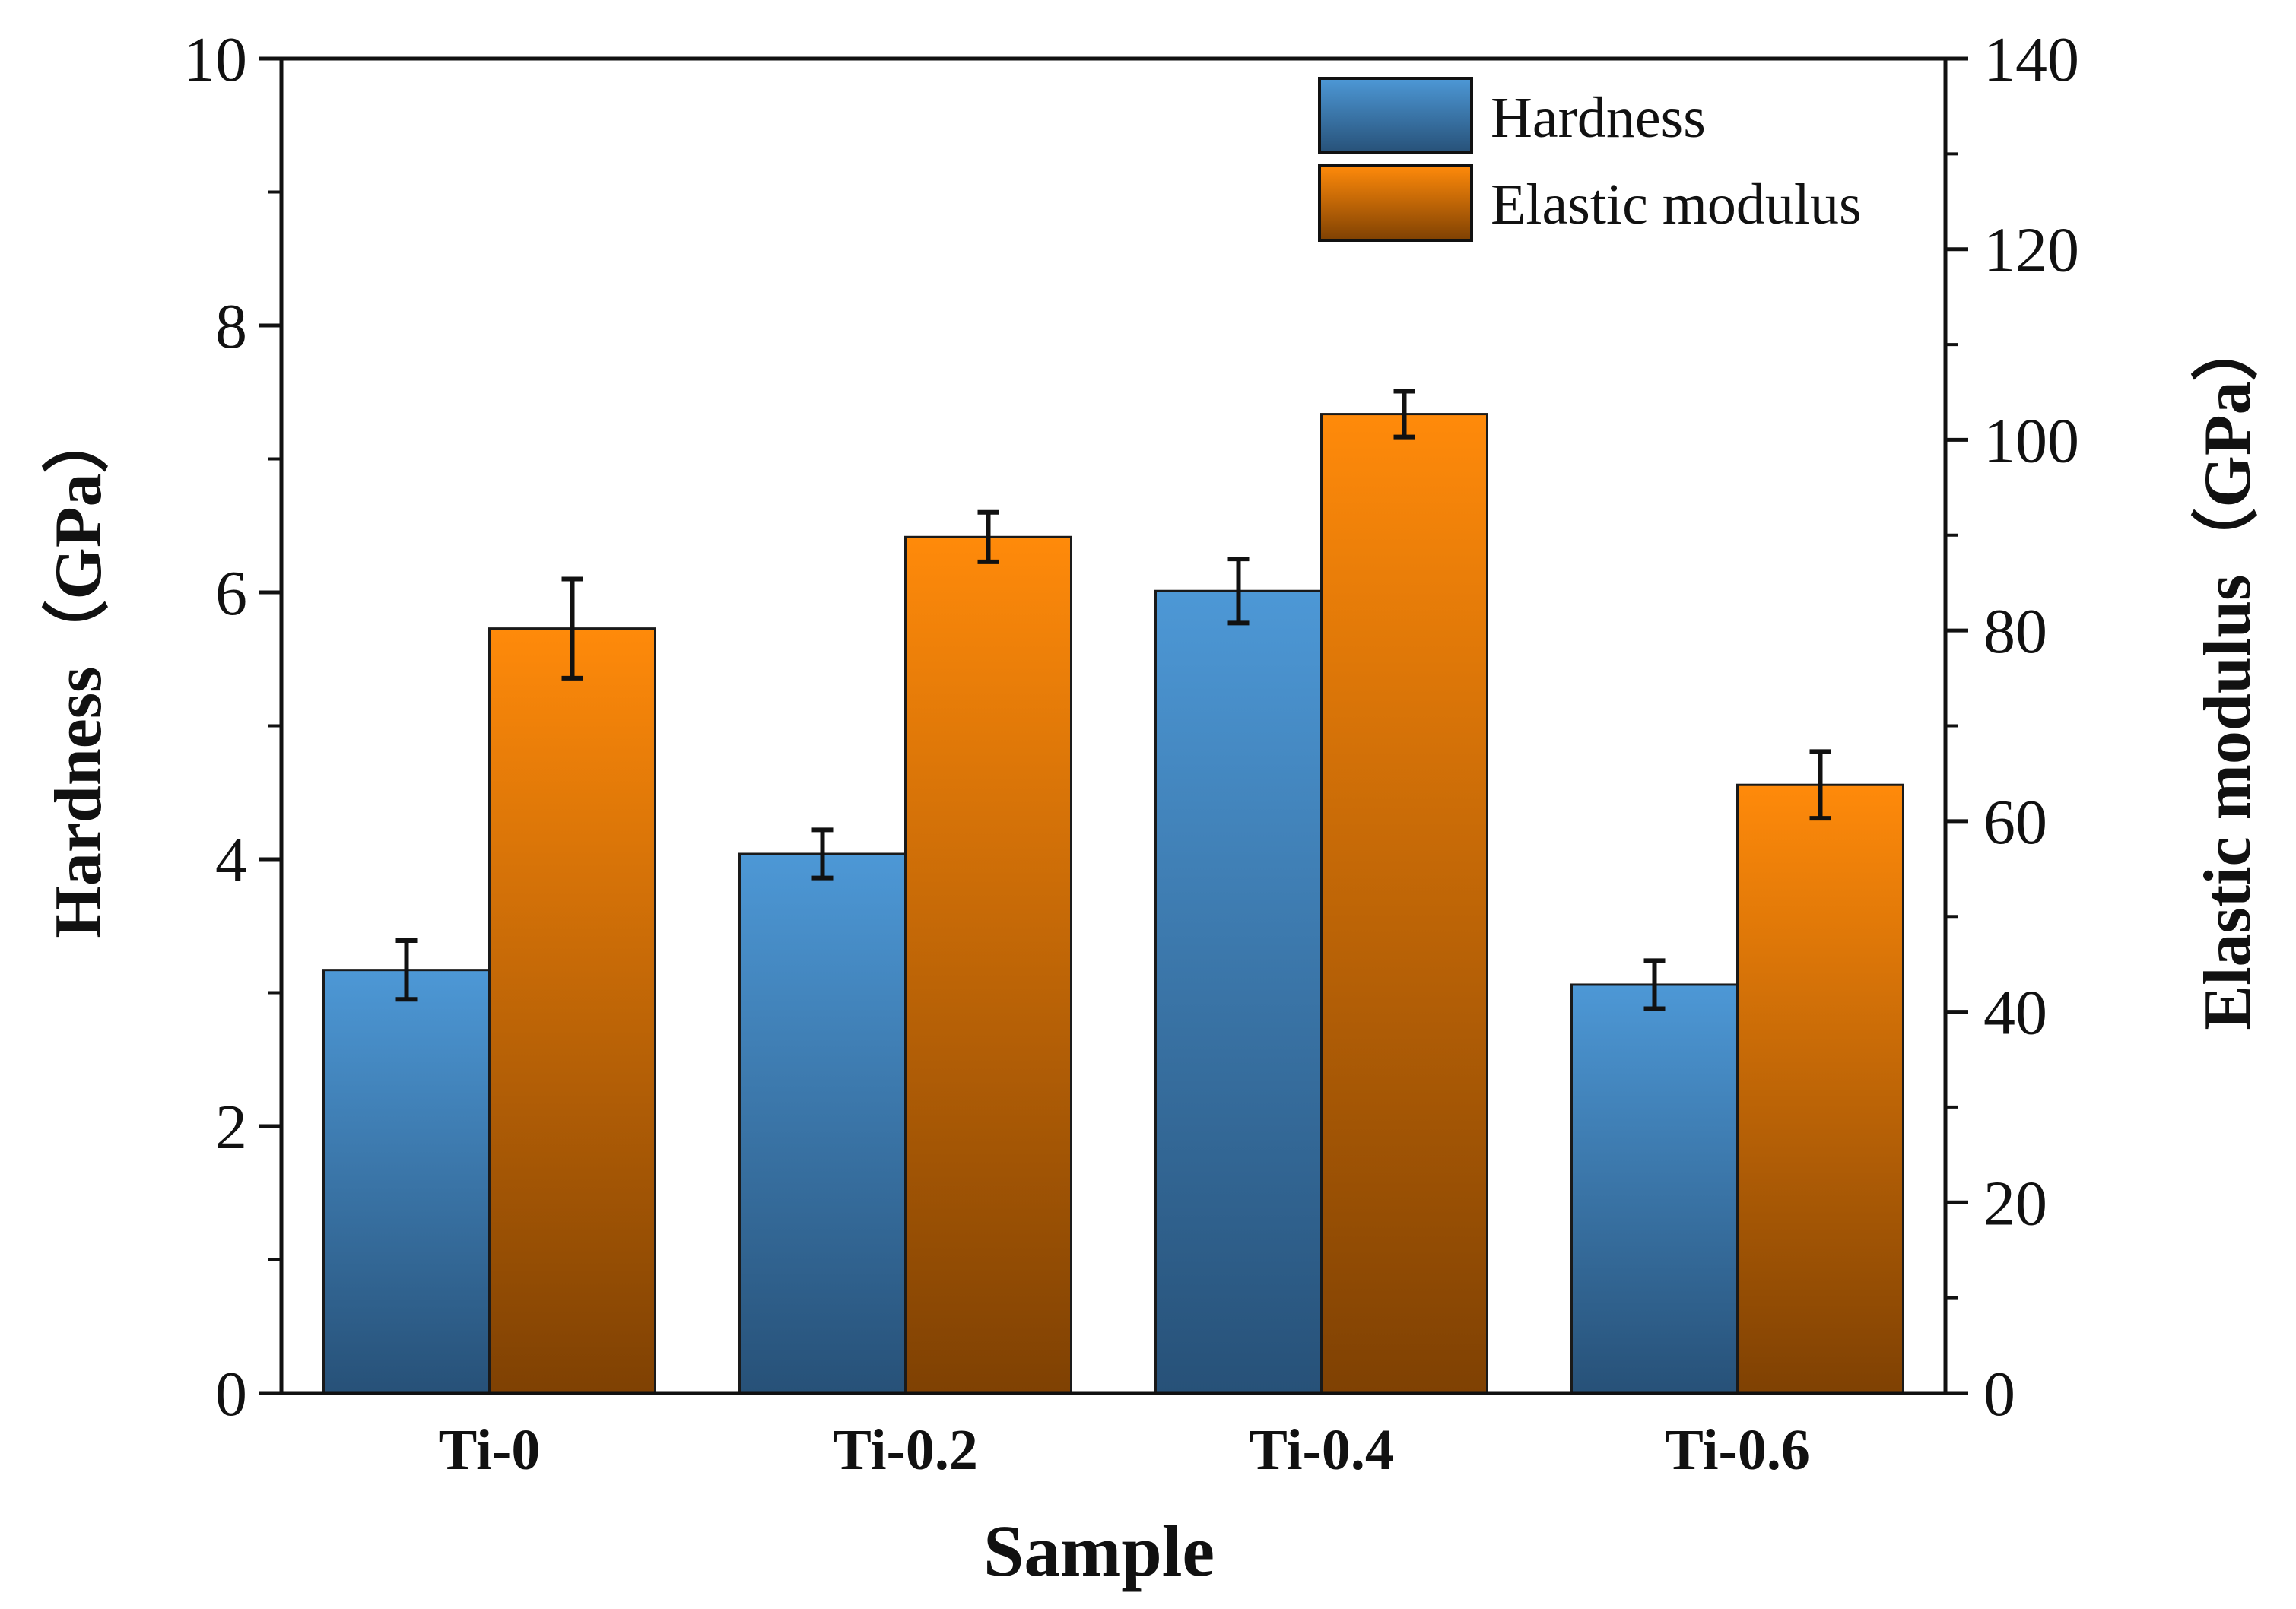 This screenshot has height=1609, width=2296. Describe the element at coordinates (1599, 118) in the screenshot. I see `legend-label-hardness: Hardness` at that location.